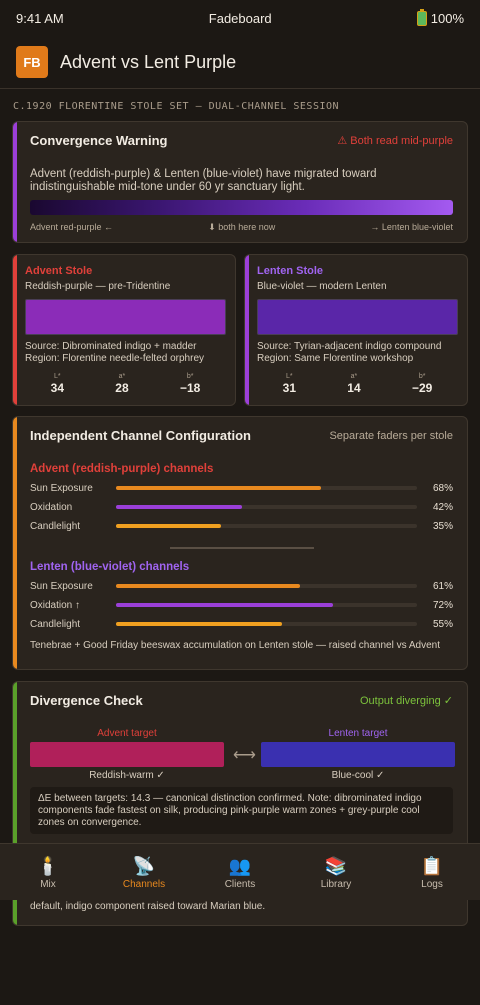 This screenshot has width=480, height=1005. I want to click on lab-value: −29, so click(422, 388).